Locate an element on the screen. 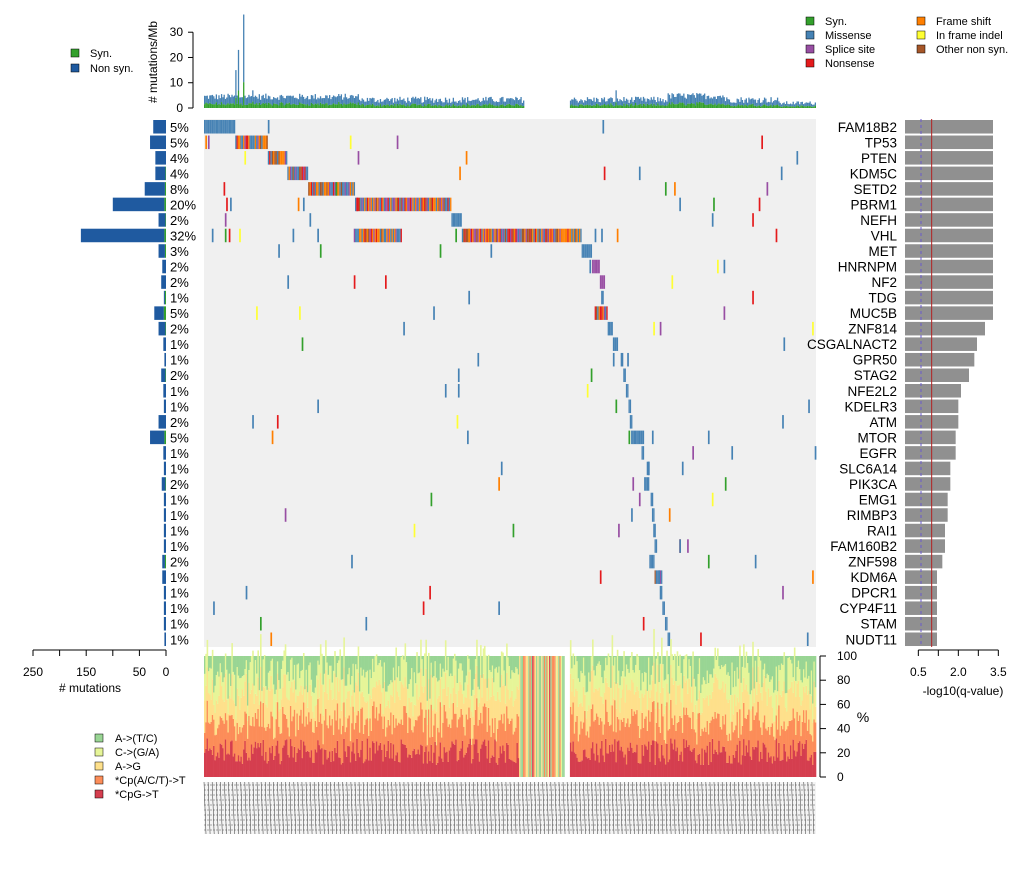 The width and height of the screenshot is (1020, 893). gene-label: MTOR is located at coordinates (878, 437).